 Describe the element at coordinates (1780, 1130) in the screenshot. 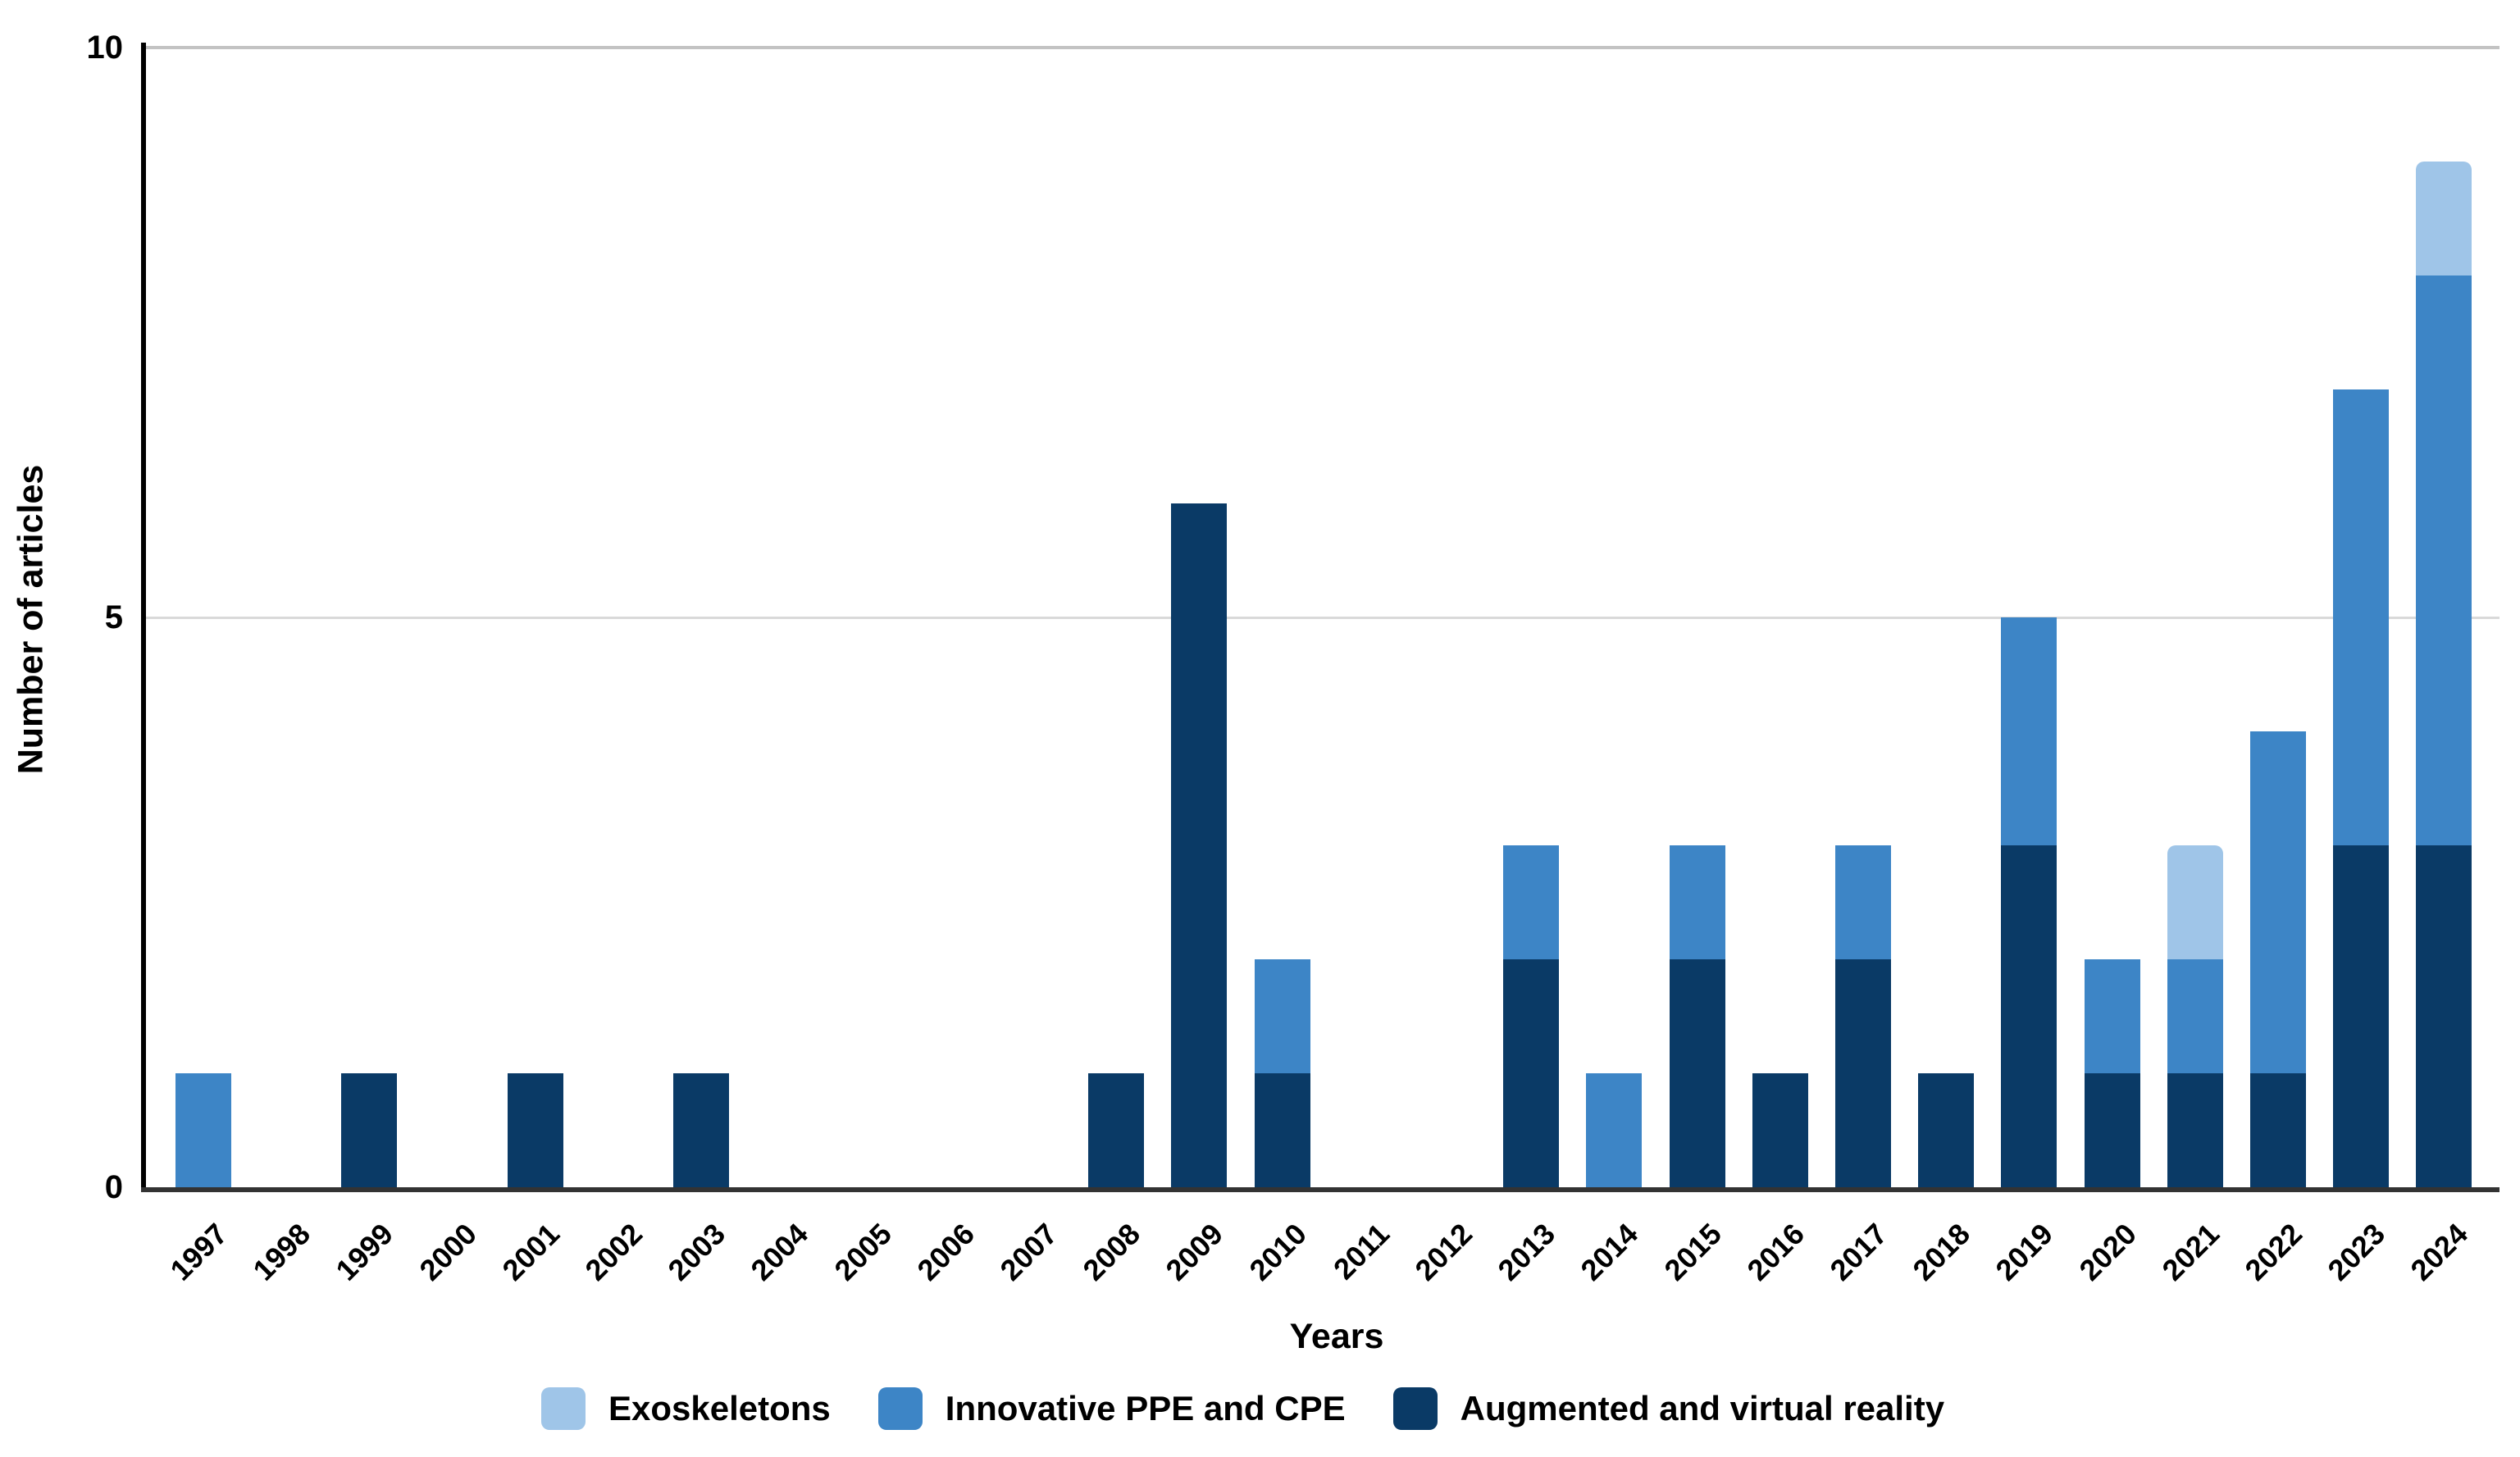

I see `bar-segment-augmented-and-virtual-reality-2016` at that location.